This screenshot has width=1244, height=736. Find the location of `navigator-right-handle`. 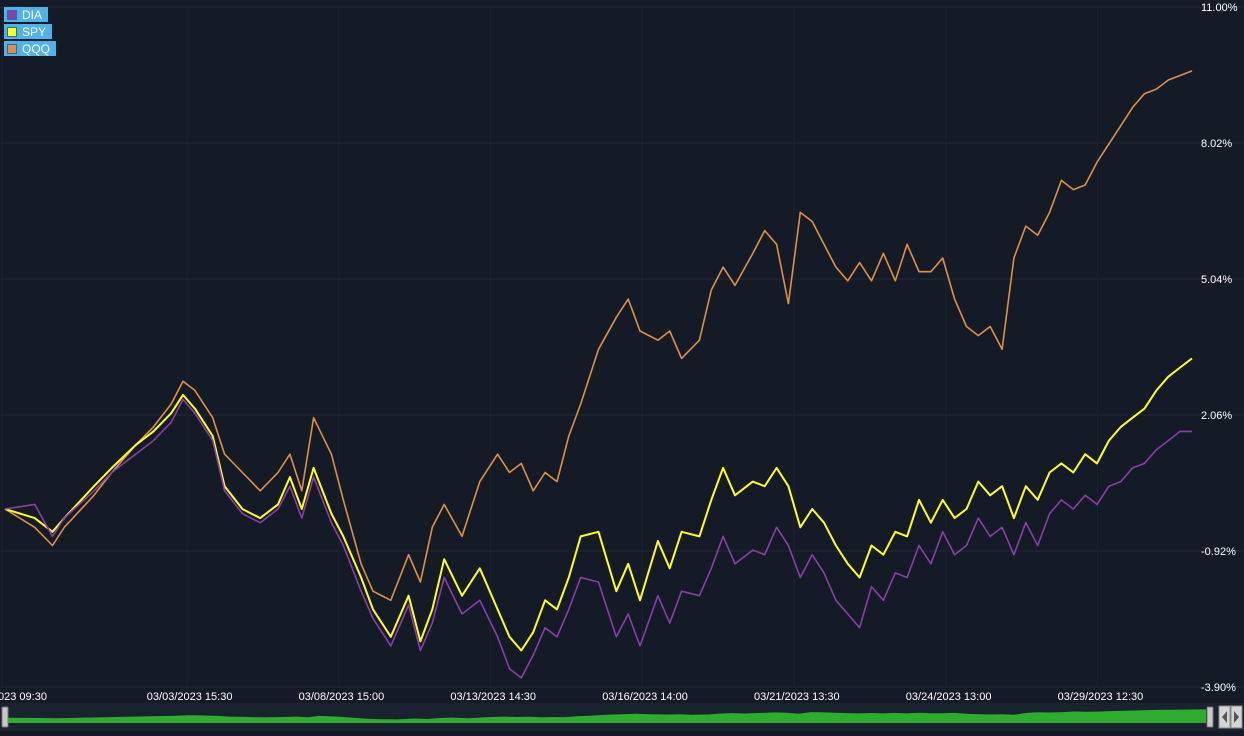

navigator-right-handle is located at coordinates (1210, 717).